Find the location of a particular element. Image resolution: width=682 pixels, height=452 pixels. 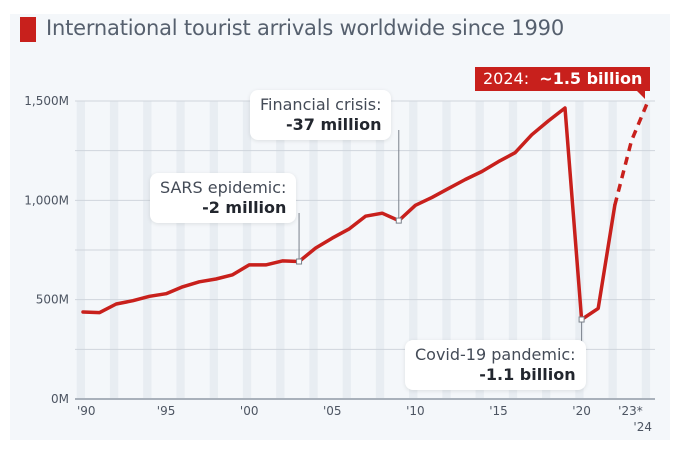

annotation-covid: Covid-19 pandemic: -1.1 billion is located at coordinates (495, 365).